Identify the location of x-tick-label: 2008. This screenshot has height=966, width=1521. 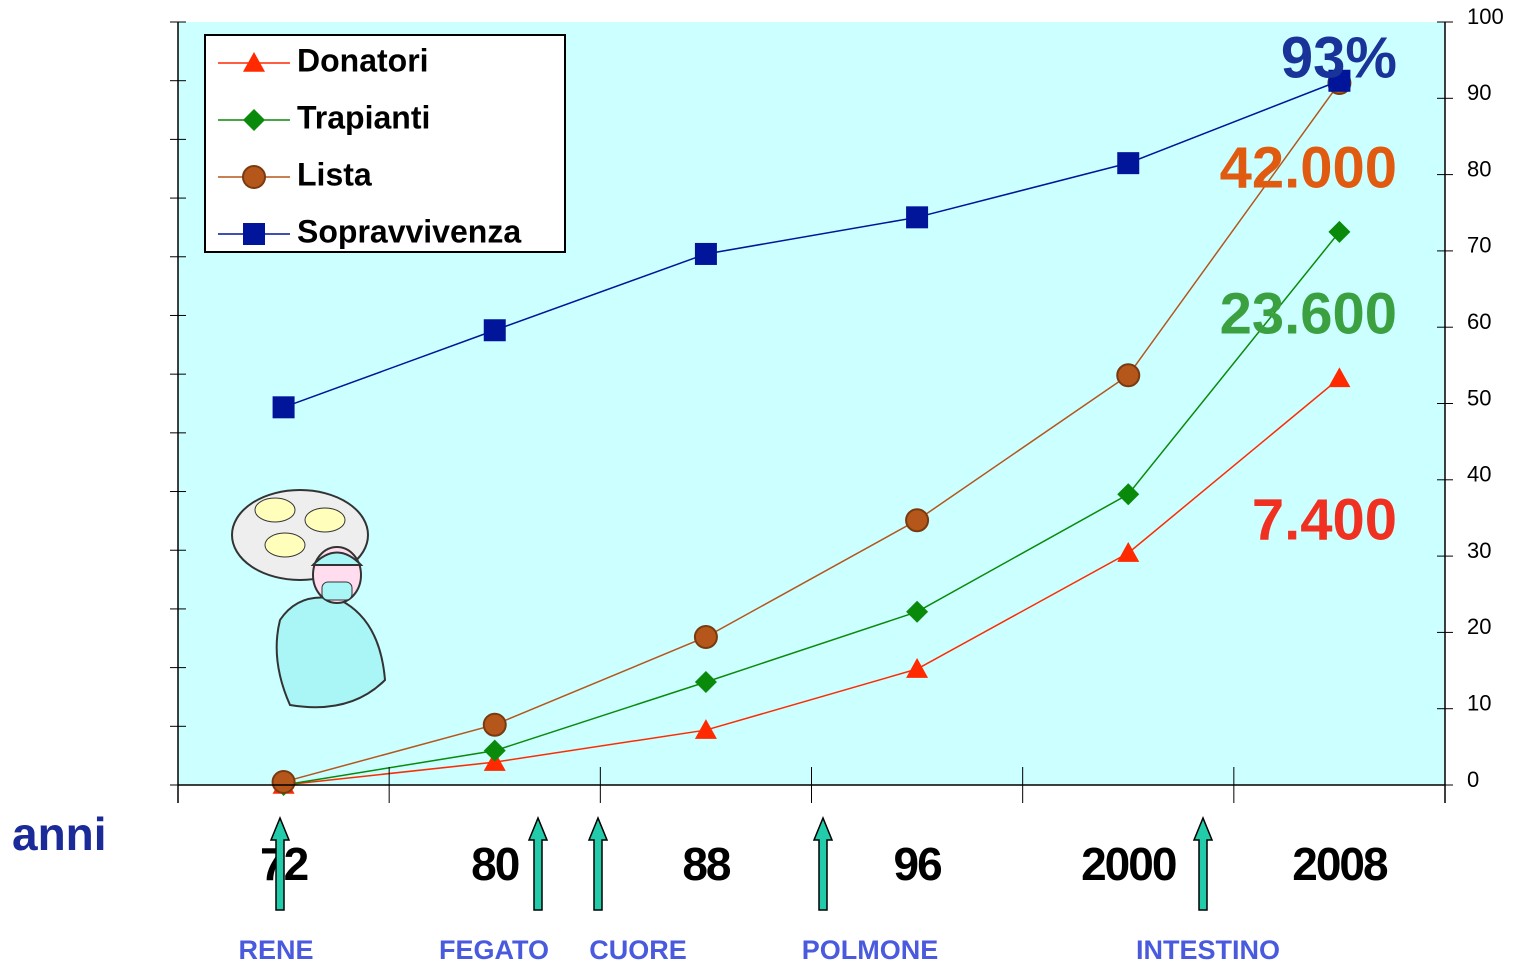
(1340, 864).